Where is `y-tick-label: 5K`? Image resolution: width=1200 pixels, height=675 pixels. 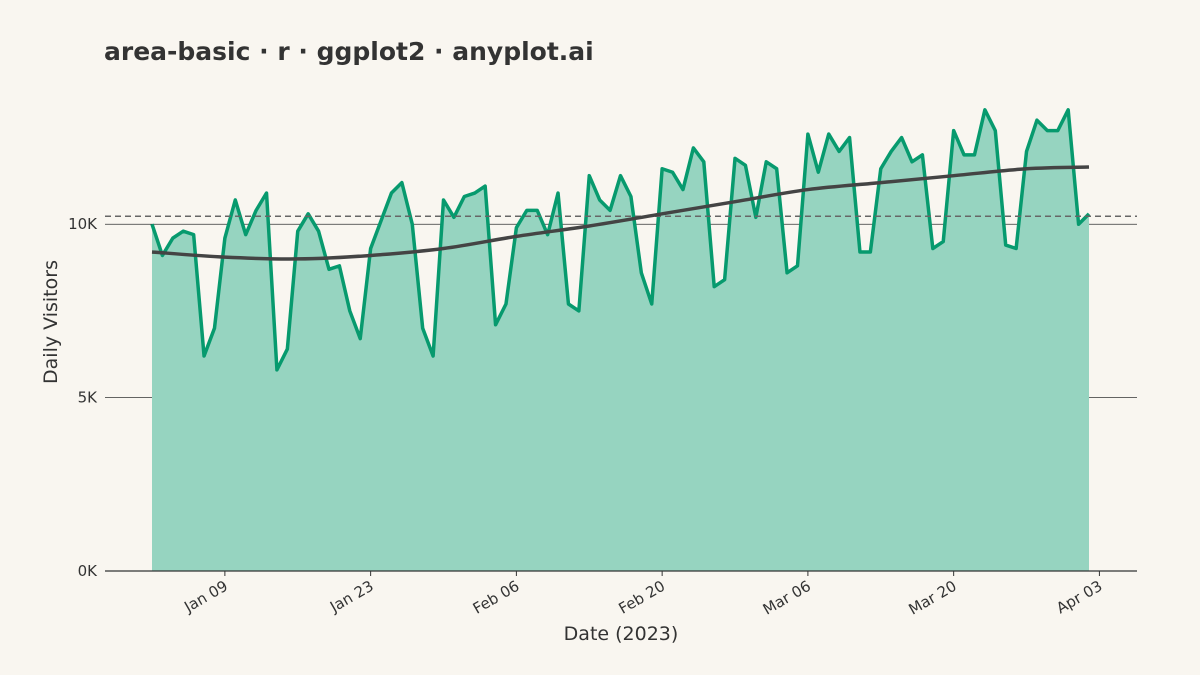
y-tick-label: 5K is located at coordinates (88, 398).